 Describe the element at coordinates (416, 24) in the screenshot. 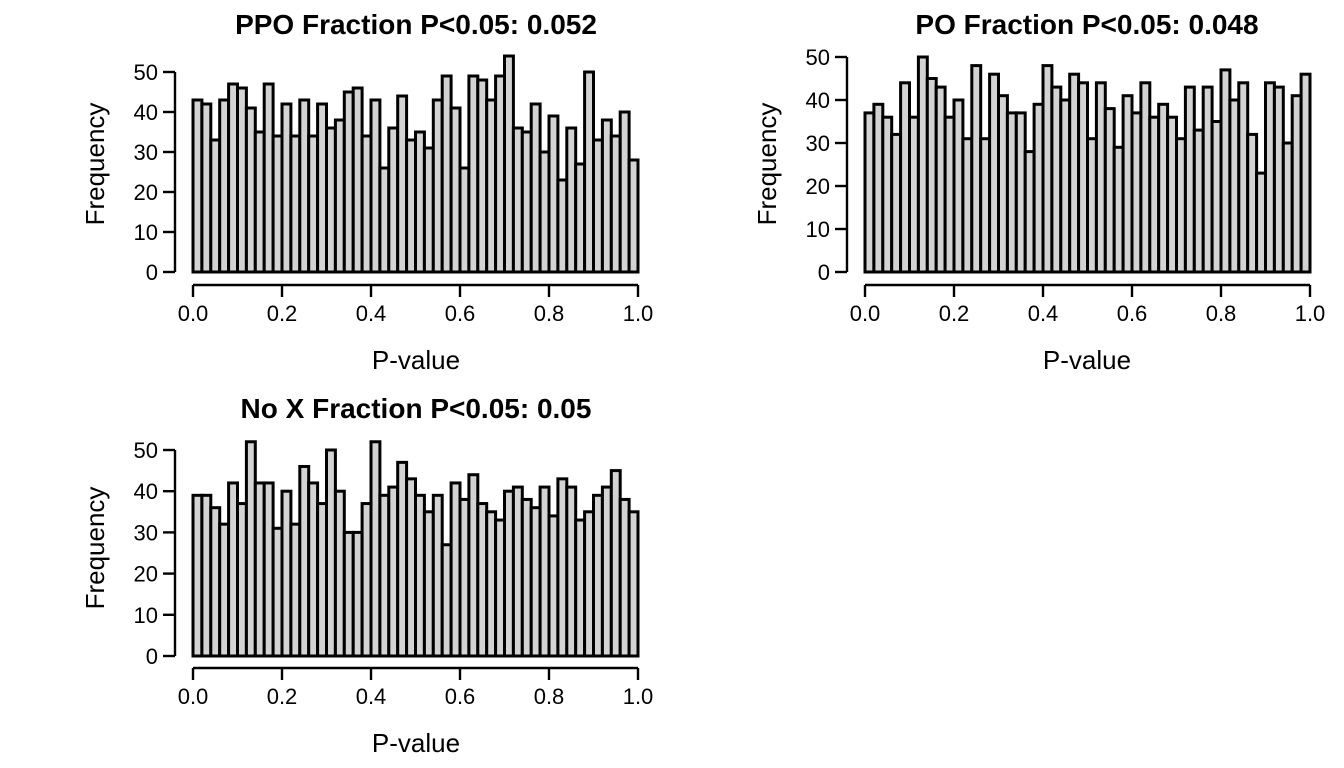

I see `chart-title: PPO Fraction P<0.05: 0.052` at that location.